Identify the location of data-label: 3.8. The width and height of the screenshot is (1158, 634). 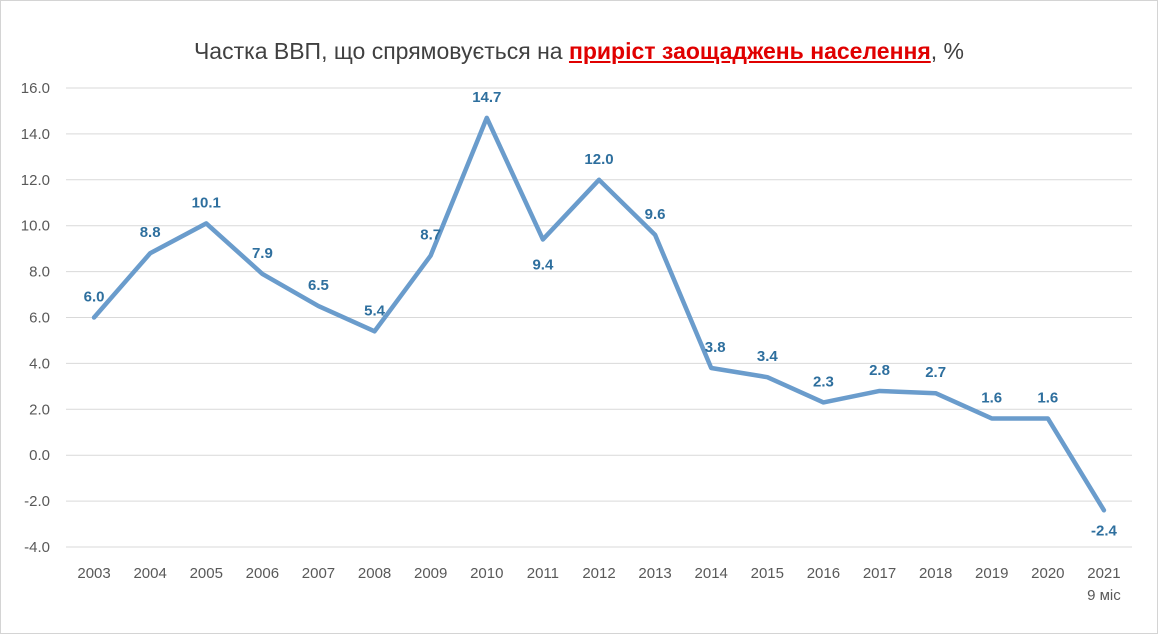
(715, 347).